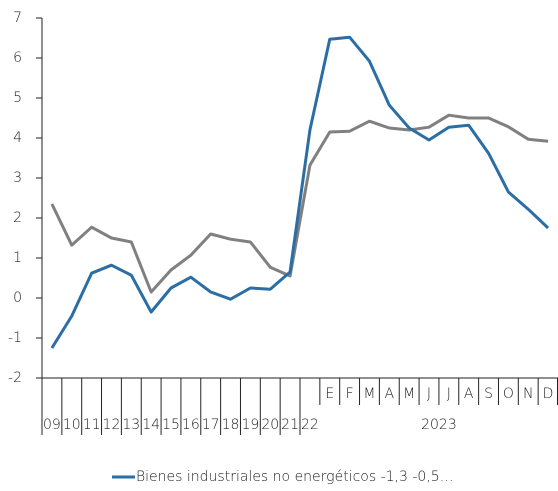 The height and width of the screenshot is (491, 558). I want to click on x-tick-label: 20, so click(270, 425).